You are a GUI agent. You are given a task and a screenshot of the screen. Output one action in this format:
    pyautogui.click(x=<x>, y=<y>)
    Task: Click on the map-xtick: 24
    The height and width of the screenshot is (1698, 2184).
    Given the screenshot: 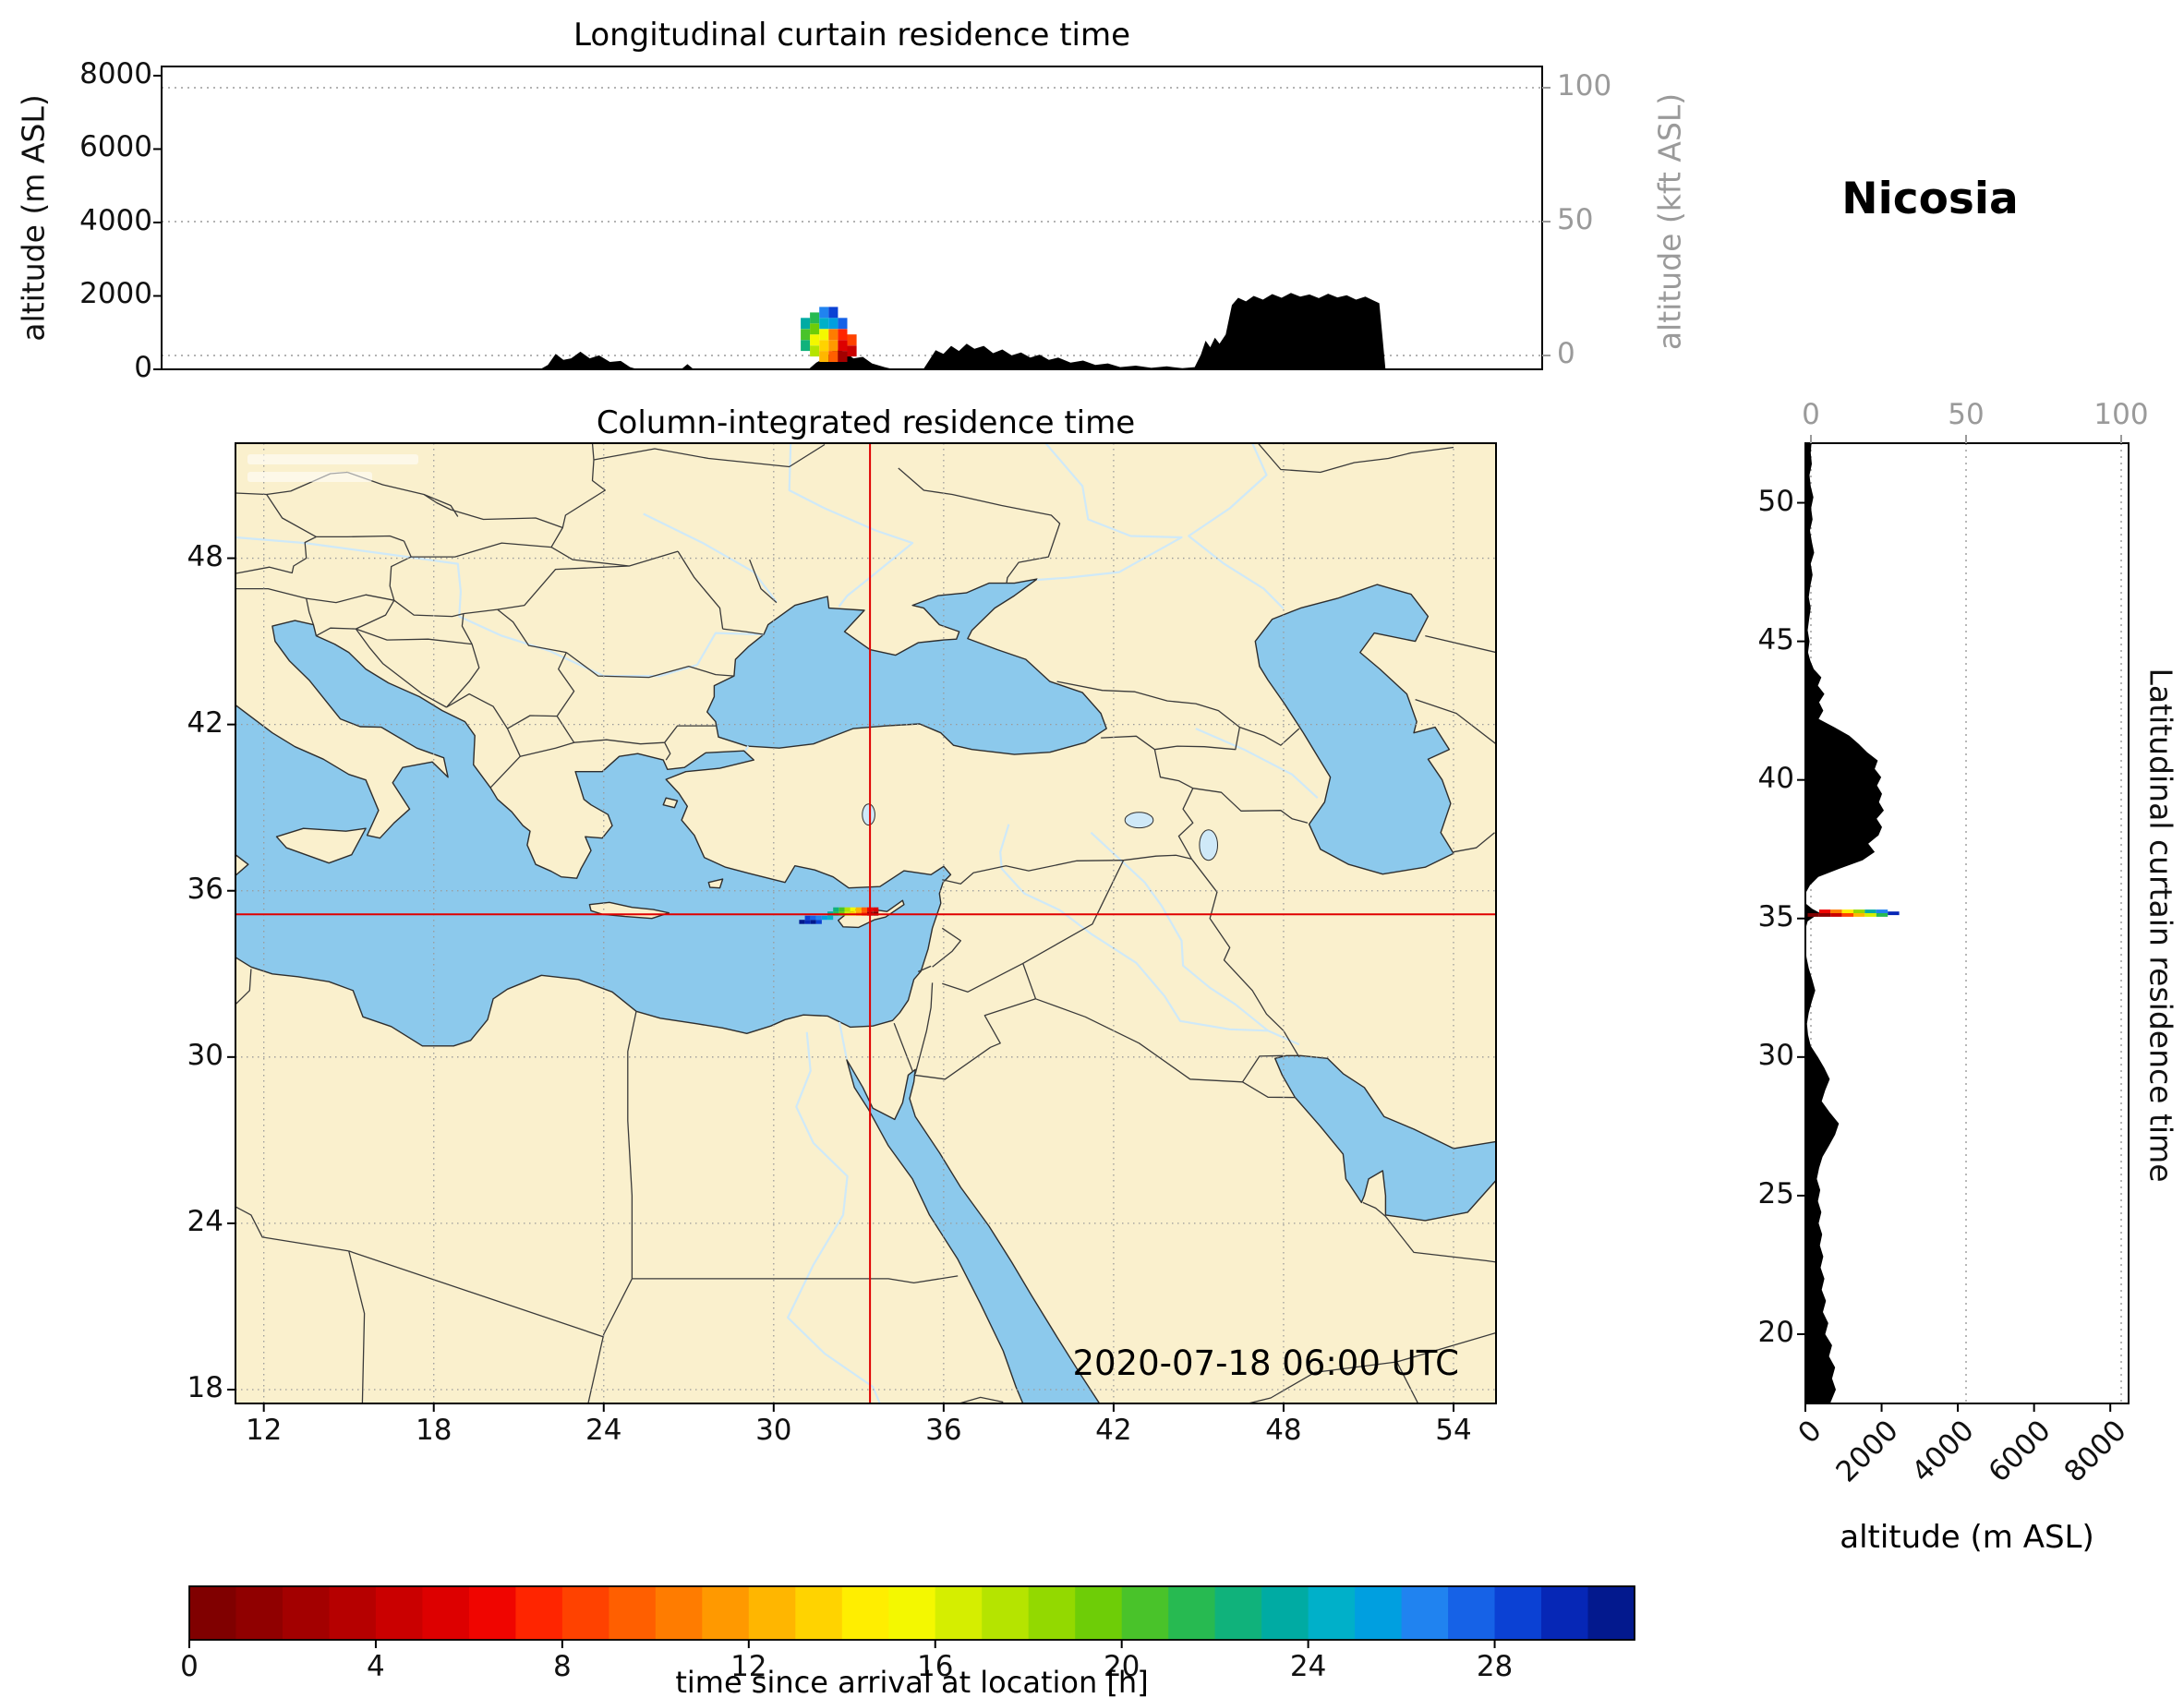 What is the action you would take?
    pyautogui.click(x=603, y=1430)
    